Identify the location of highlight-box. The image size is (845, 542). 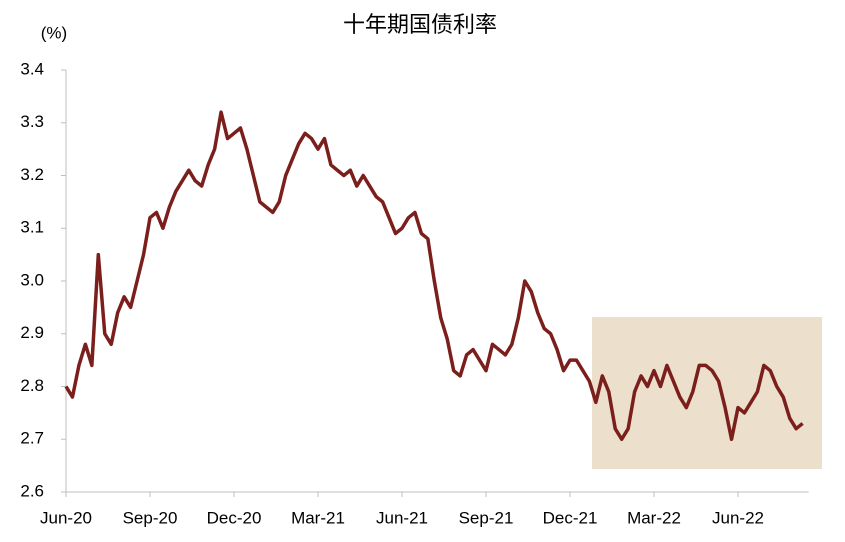
(707, 393).